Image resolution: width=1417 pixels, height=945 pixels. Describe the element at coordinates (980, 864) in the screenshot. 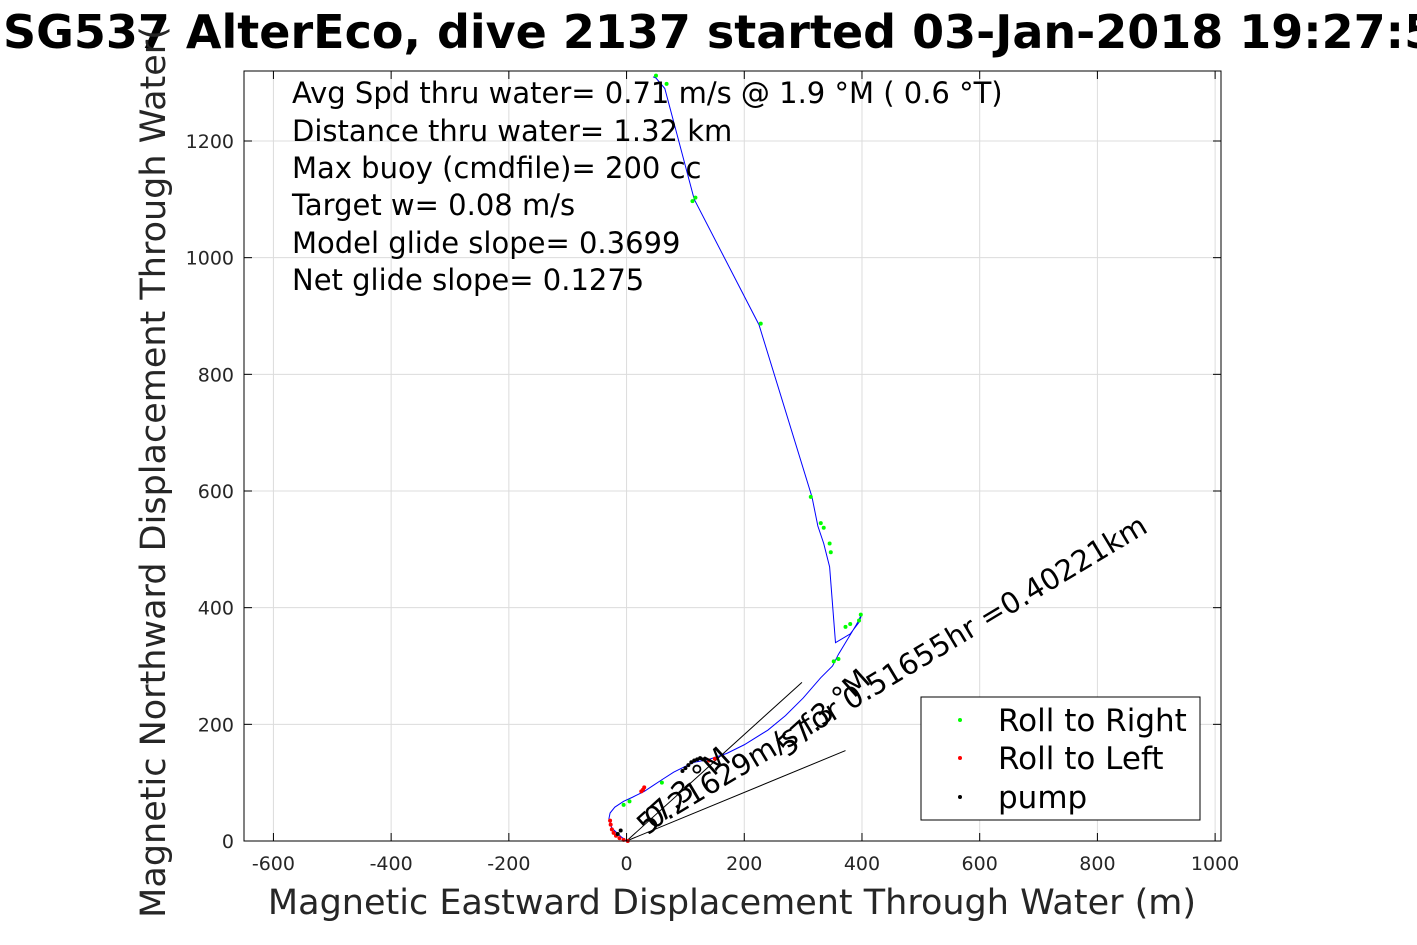

I see `x-tick-label: 600` at that location.